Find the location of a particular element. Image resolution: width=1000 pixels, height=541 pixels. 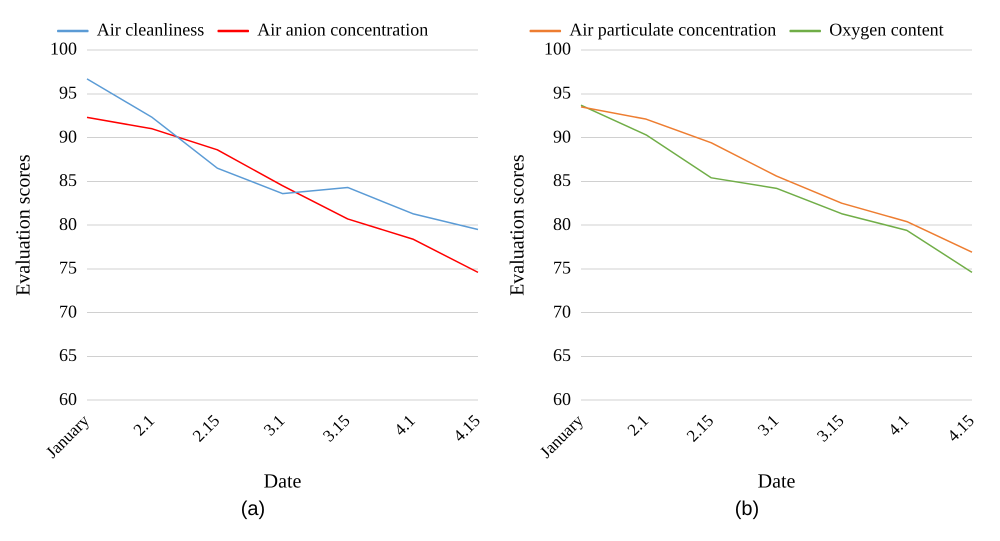

text: (a) is located at coordinates (253, 509).